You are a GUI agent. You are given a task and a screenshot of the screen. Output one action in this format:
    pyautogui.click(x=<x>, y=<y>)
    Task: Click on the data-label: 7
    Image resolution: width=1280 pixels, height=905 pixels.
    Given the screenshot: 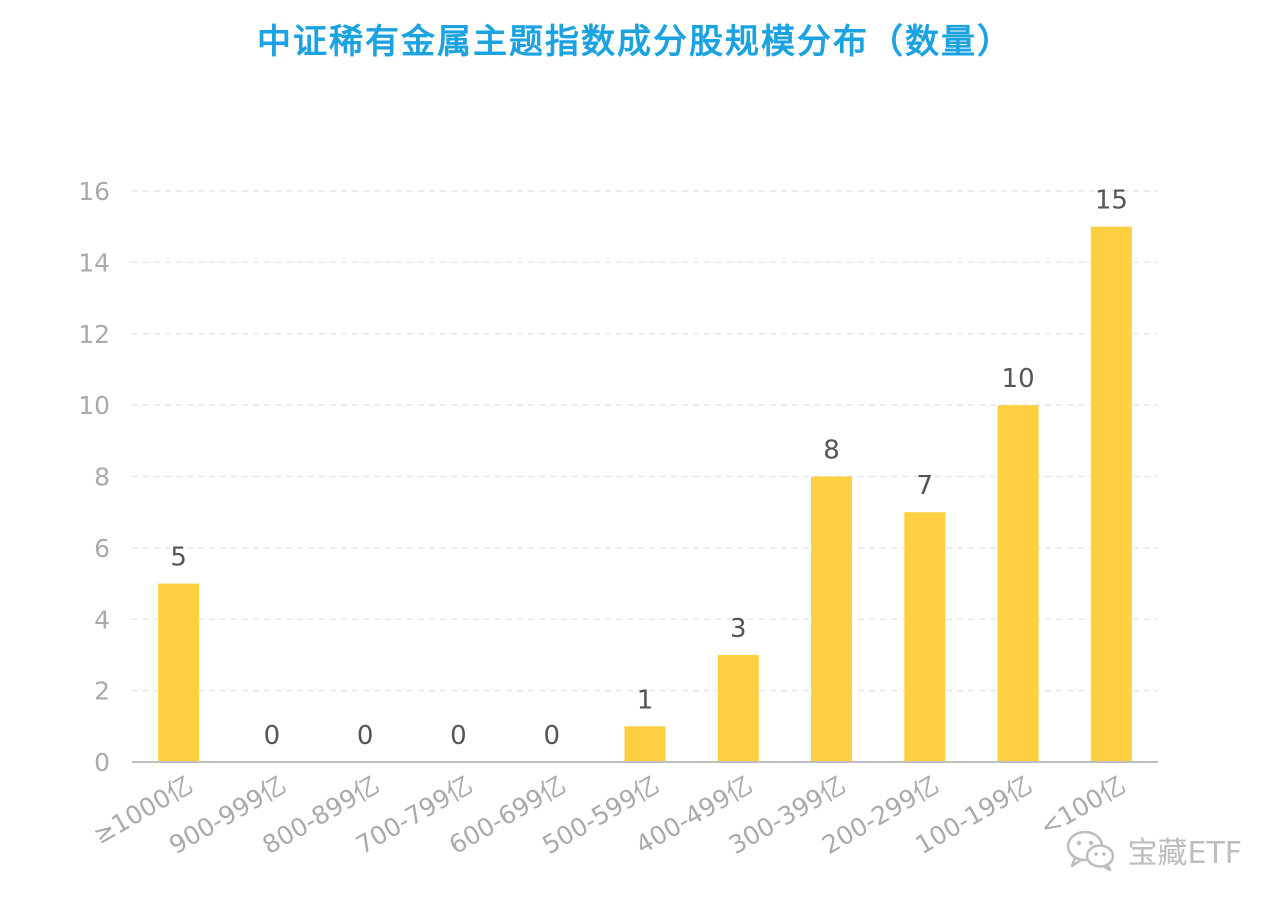 What is the action you would take?
    pyautogui.click(x=925, y=486)
    